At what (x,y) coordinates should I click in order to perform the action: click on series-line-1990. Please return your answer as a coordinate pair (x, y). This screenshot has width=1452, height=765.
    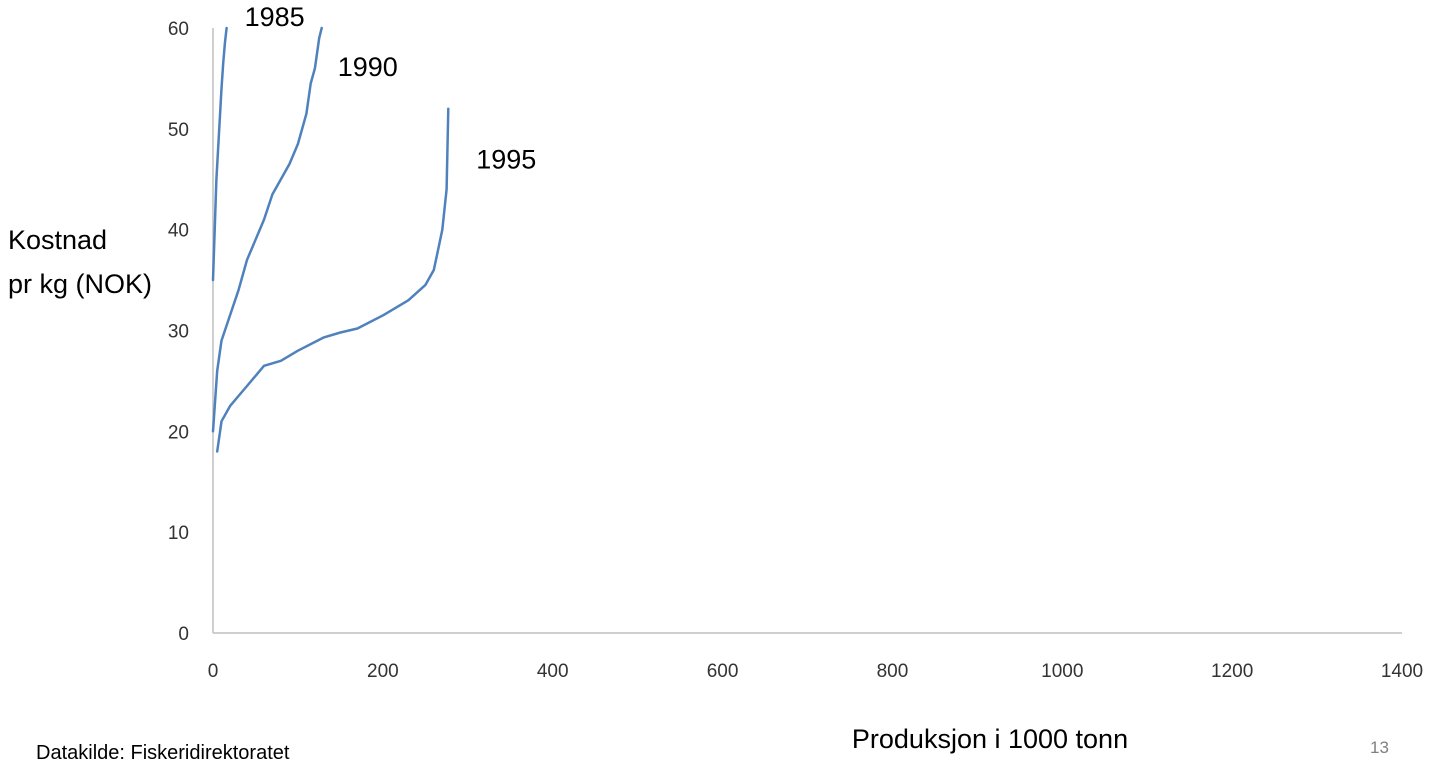
    Looking at the image, I should click on (267, 229).